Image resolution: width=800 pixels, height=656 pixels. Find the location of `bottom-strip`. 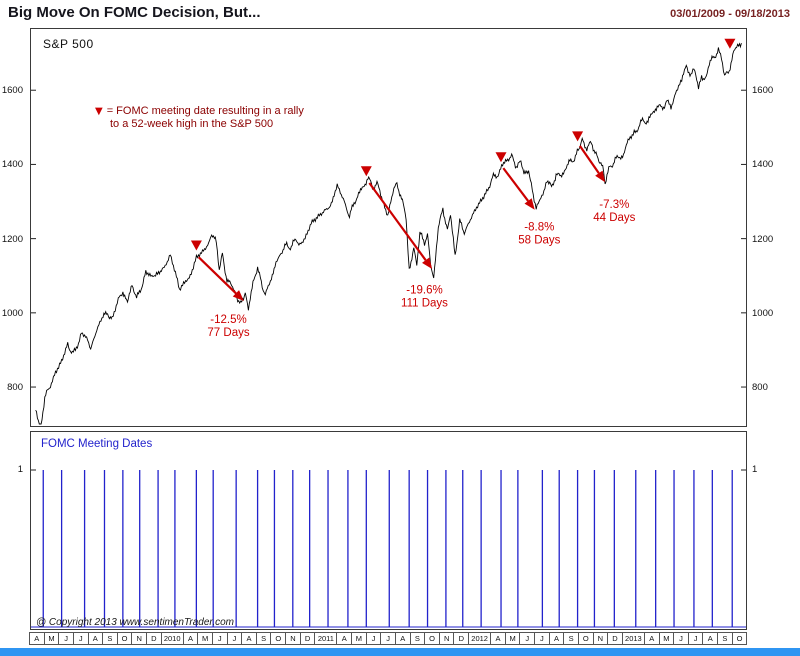

bottom-strip is located at coordinates (400, 652).